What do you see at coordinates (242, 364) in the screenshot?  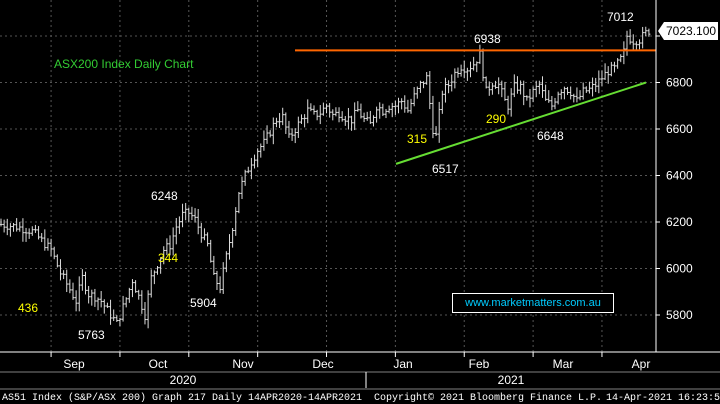 I see `x-tick-label: Nov` at bounding box center [242, 364].